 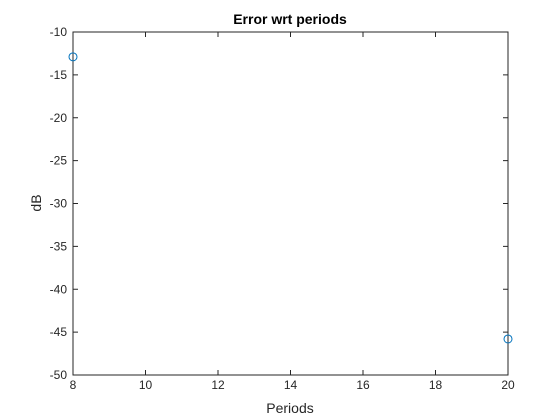 I want to click on y-axis-label: dB, so click(x=36, y=202).